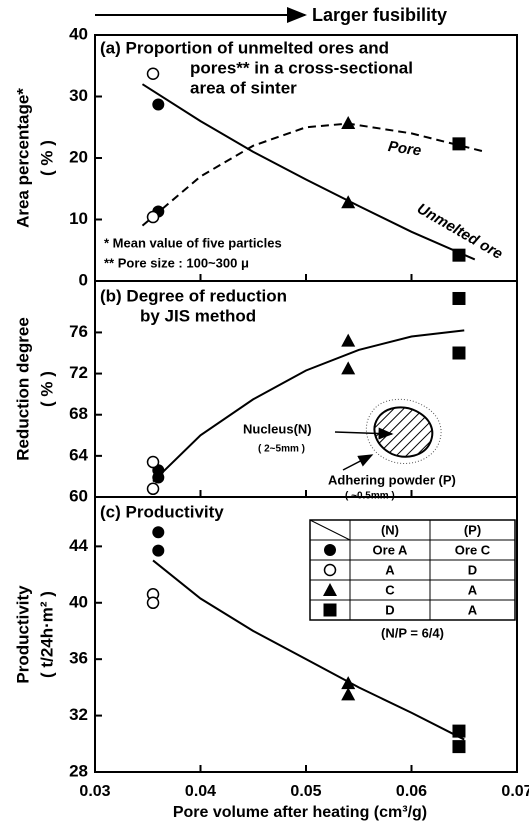  What do you see at coordinates (78, 413) in the screenshot?
I see `y-tick-label: 68` at bounding box center [78, 413].